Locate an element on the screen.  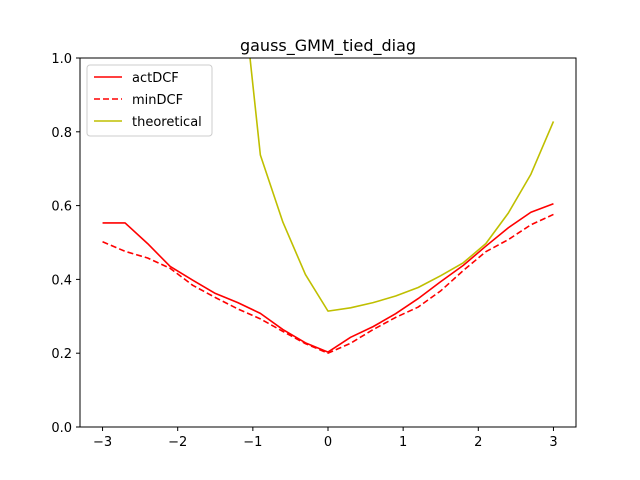
legend-label-actDCF: actDCF is located at coordinates (155, 78).